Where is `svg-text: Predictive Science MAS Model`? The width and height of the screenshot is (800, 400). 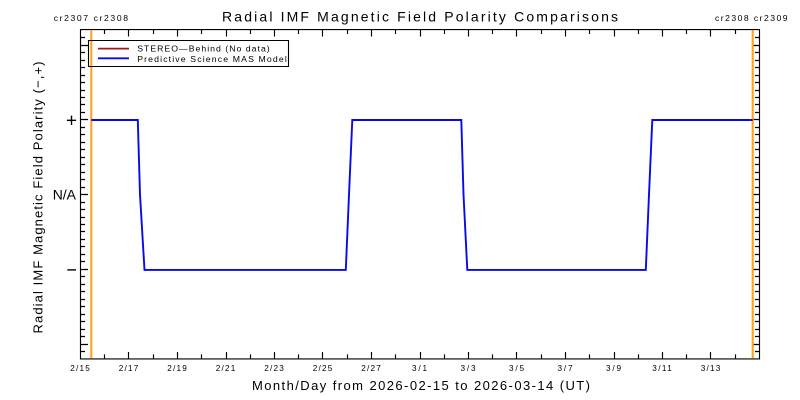 svg-text: Predictive Science MAS Model is located at coordinates (212, 59).